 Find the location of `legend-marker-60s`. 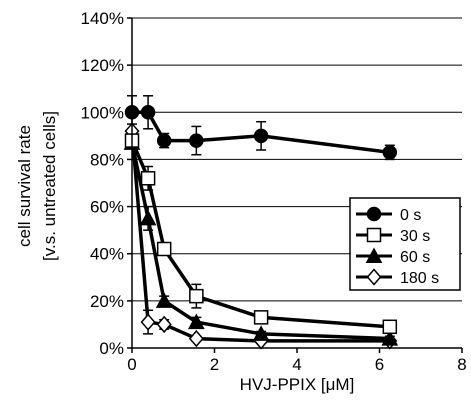

legend-marker-60s is located at coordinates (374, 255).